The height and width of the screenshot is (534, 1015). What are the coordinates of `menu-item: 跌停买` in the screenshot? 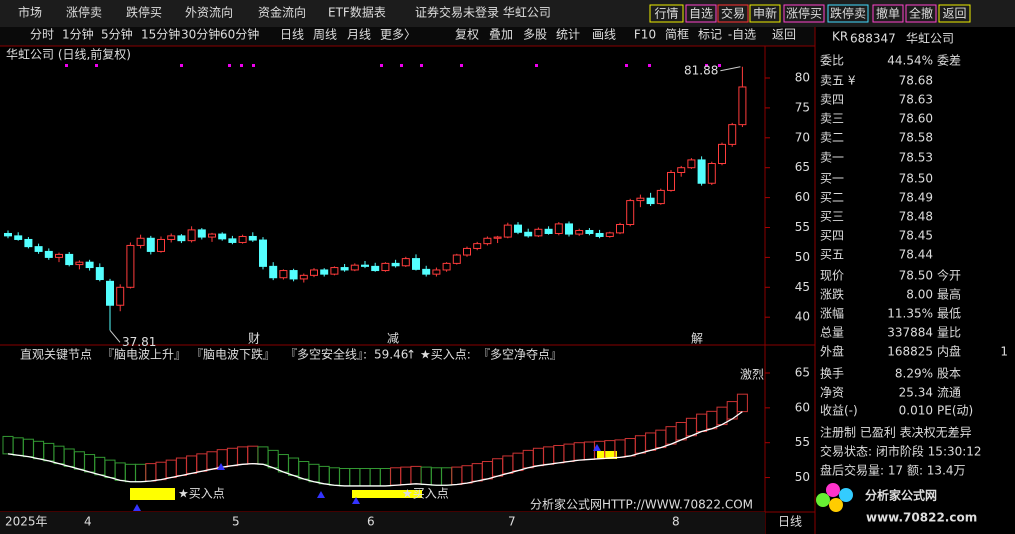 It's located at (144, 12).